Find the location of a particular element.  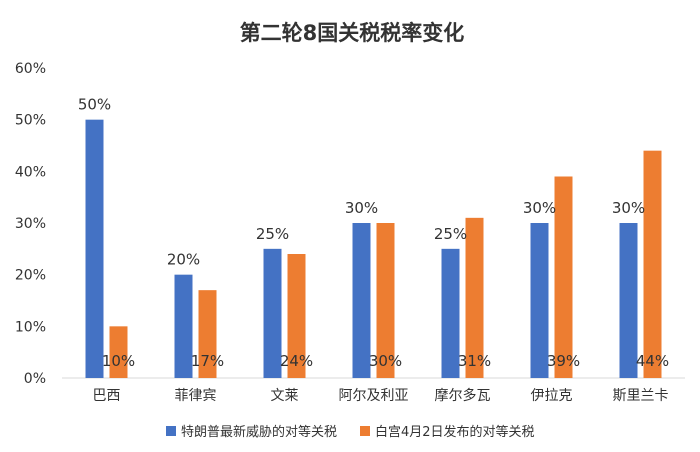

data-label-series2: 31% is located at coordinates (474, 361).